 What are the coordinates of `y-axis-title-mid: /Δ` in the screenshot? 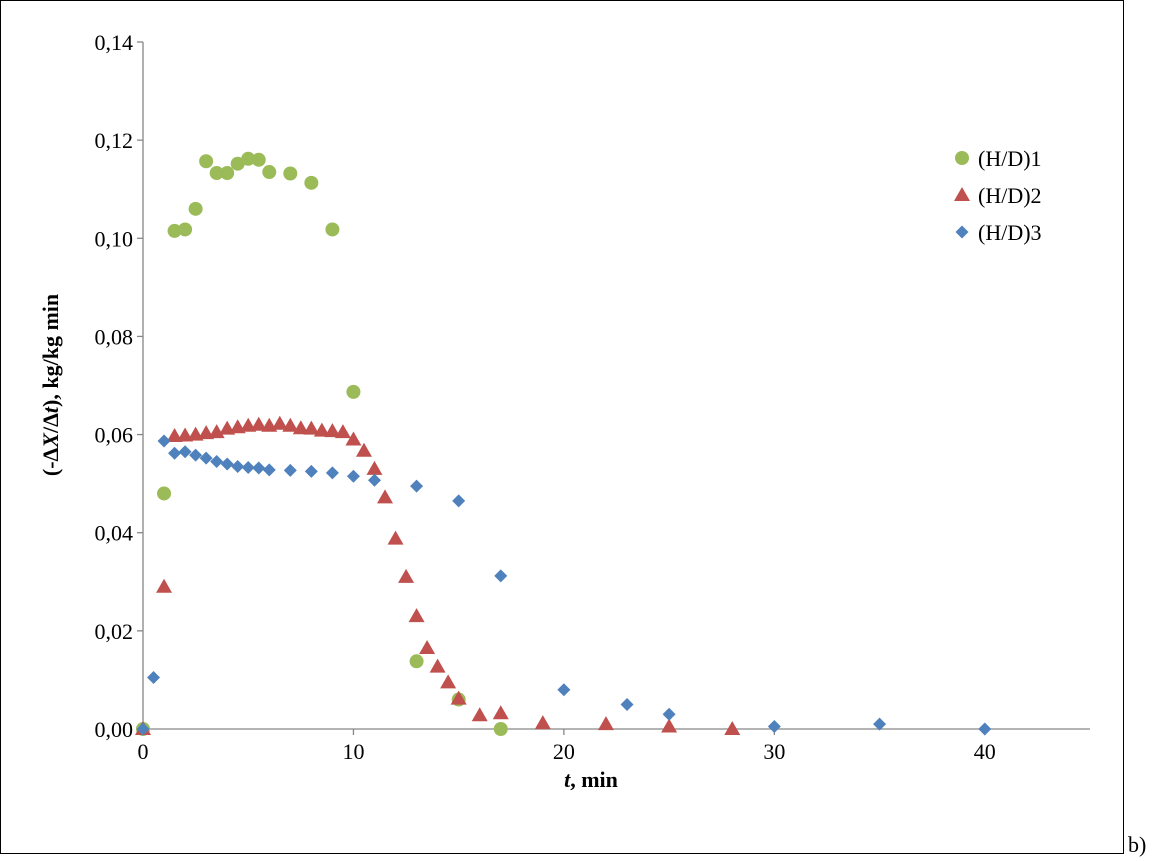 It's located at (50, 423).